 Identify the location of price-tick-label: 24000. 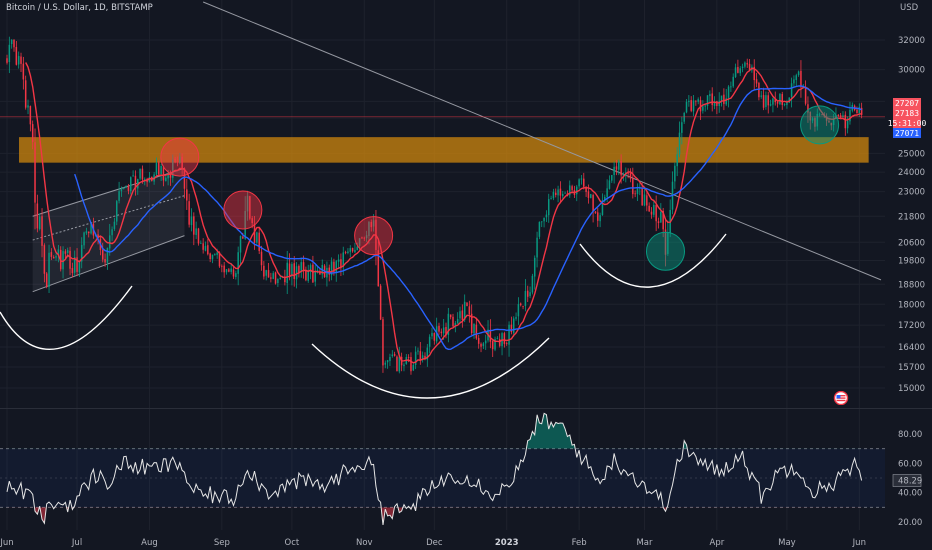
(911, 173).